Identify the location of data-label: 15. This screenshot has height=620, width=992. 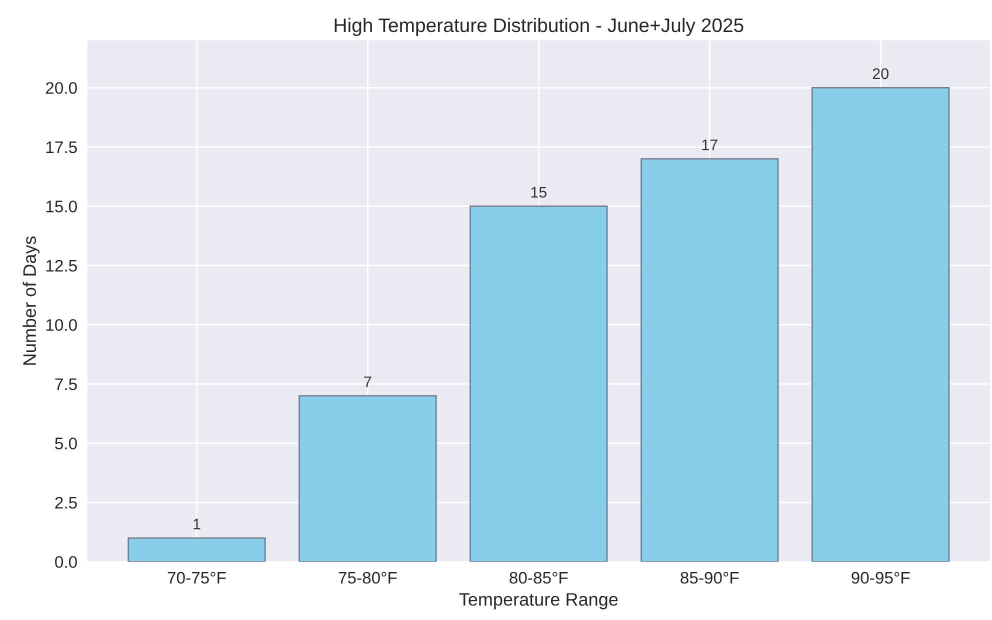
(539, 192).